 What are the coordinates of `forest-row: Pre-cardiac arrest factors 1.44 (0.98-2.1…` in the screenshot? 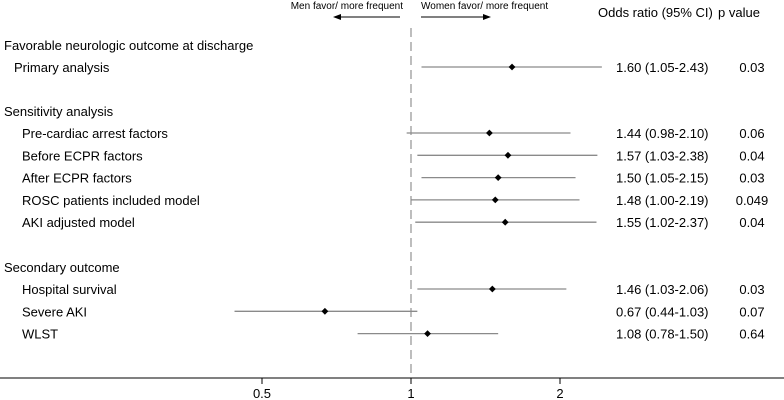 It's located at (393, 133).